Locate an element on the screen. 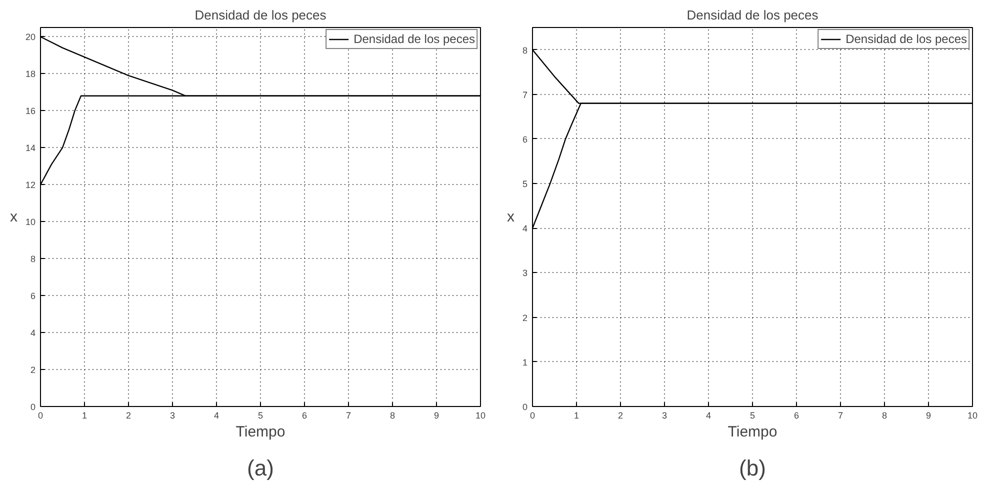 The image size is (994, 498). y-tick-label: 18 is located at coordinates (30, 74).